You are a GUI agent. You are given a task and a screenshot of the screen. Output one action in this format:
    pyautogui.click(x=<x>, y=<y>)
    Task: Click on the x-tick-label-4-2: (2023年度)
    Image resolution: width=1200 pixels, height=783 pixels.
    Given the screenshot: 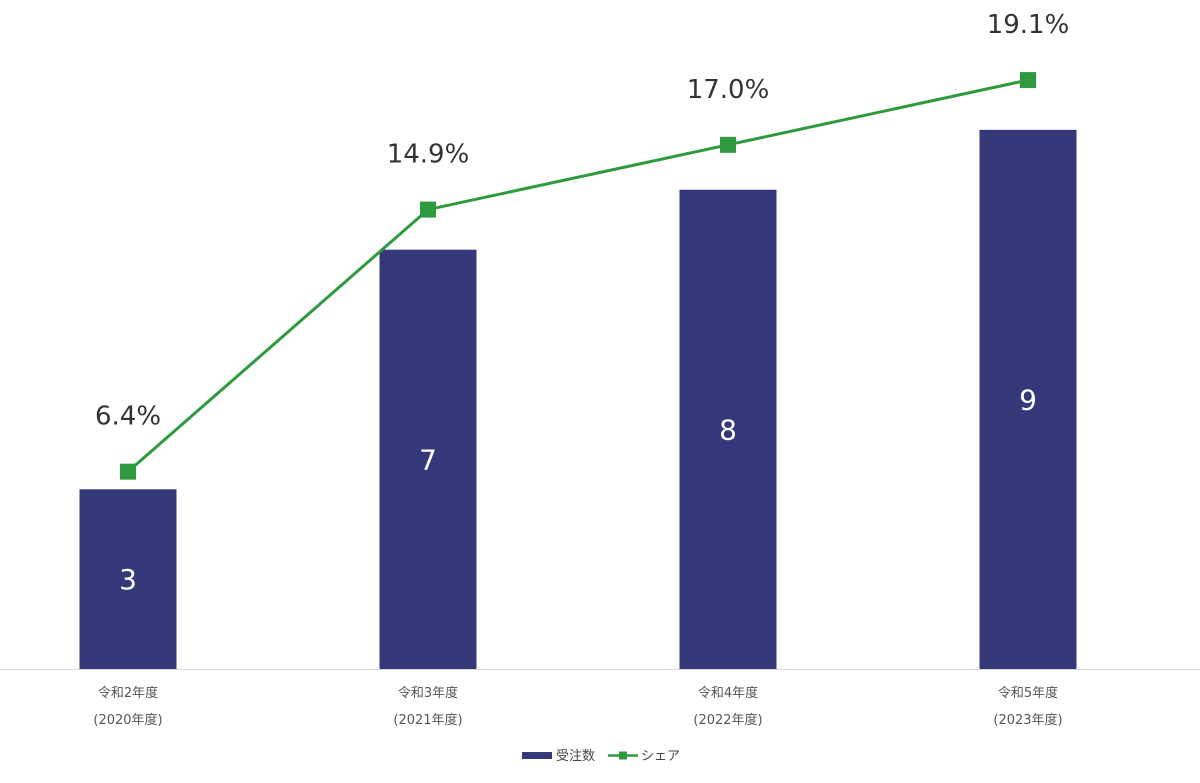 What is the action you would take?
    pyautogui.click(x=1027, y=720)
    